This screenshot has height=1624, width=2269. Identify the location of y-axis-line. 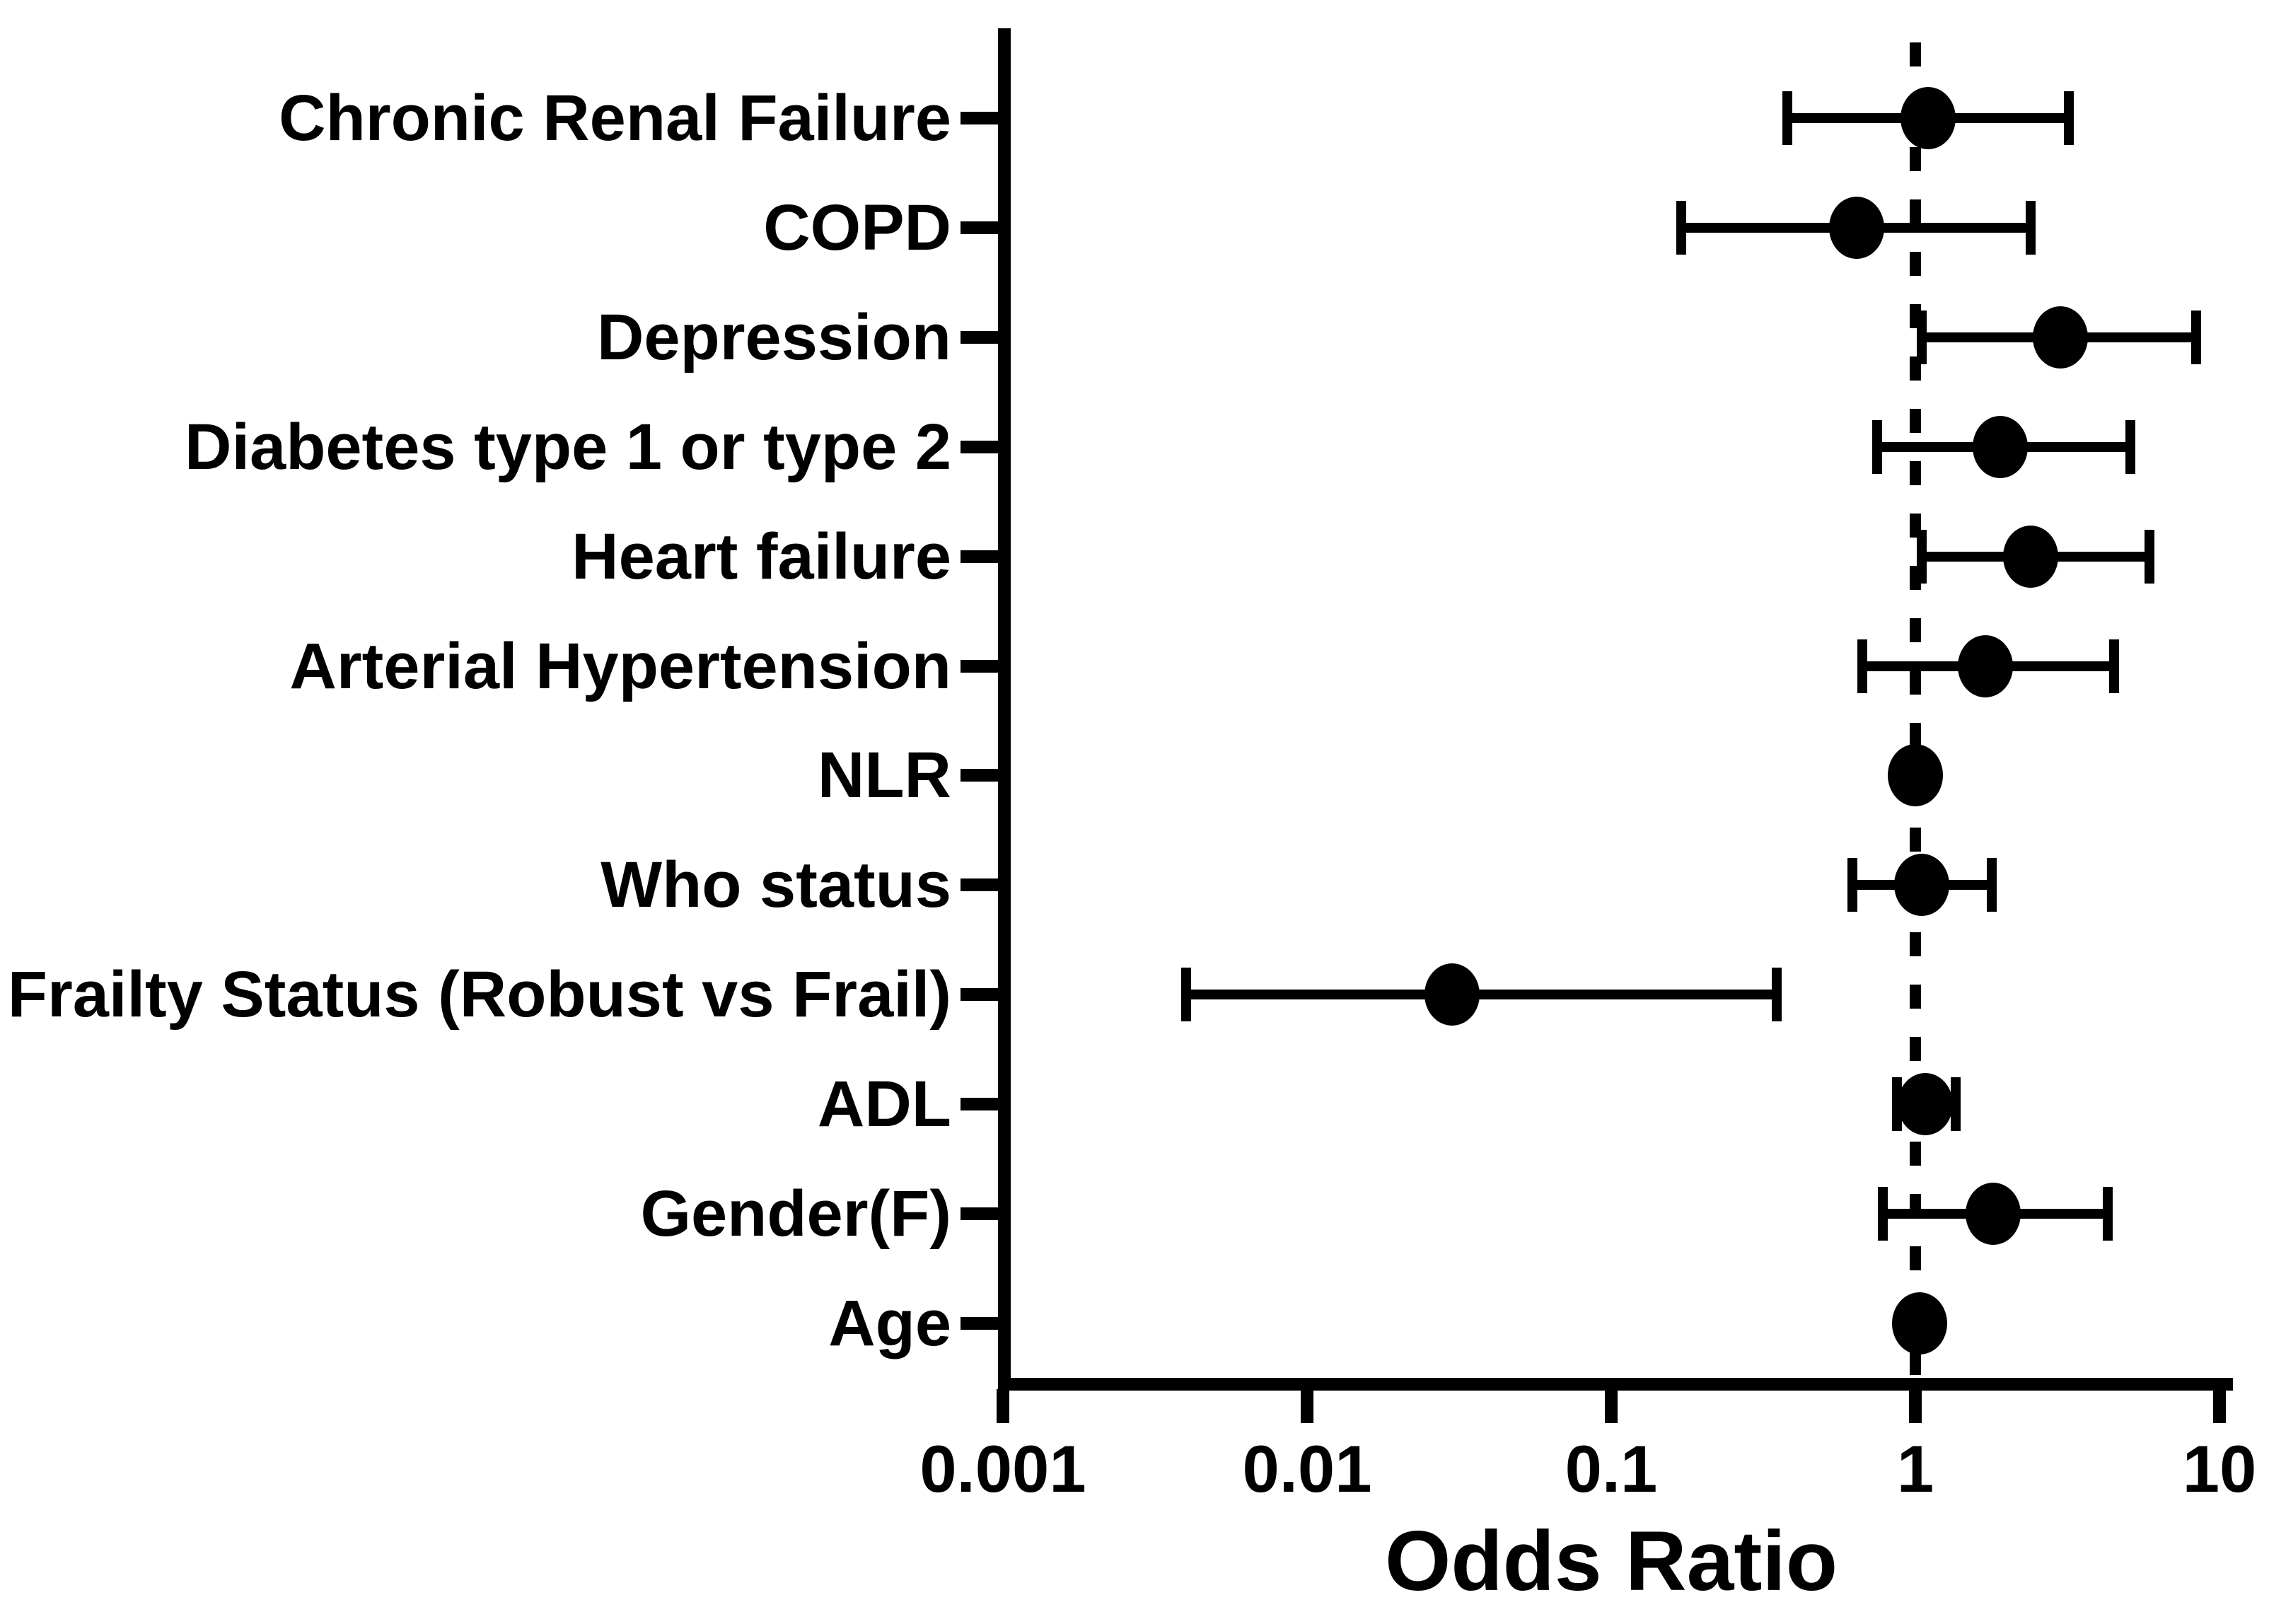
(1004, 709).